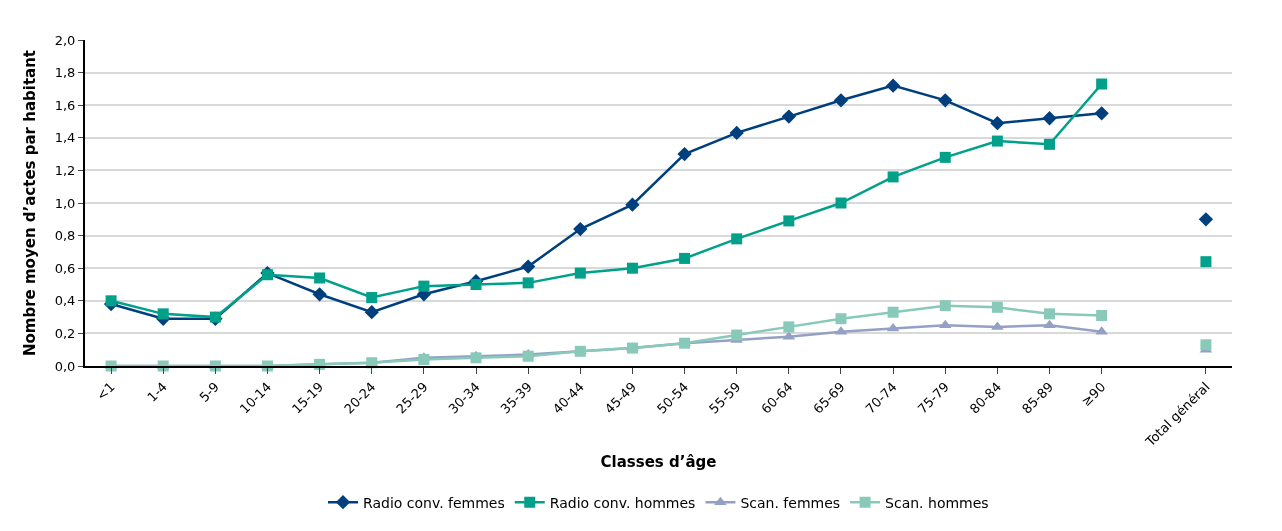 The height and width of the screenshot is (531, 1282). I want to click on x-tick-label: <1, so click(105, 391).